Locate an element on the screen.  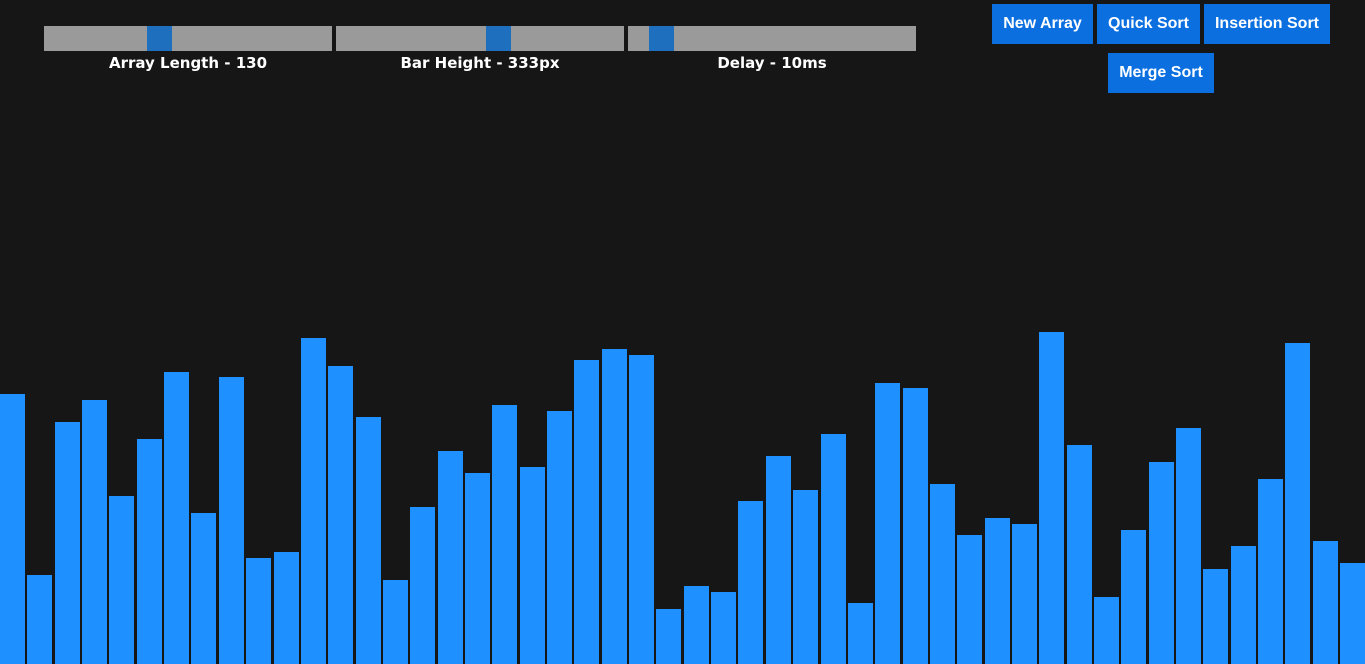
bar-height-slider-group: Bar Height - 333px is located at coordinates (480, 49).